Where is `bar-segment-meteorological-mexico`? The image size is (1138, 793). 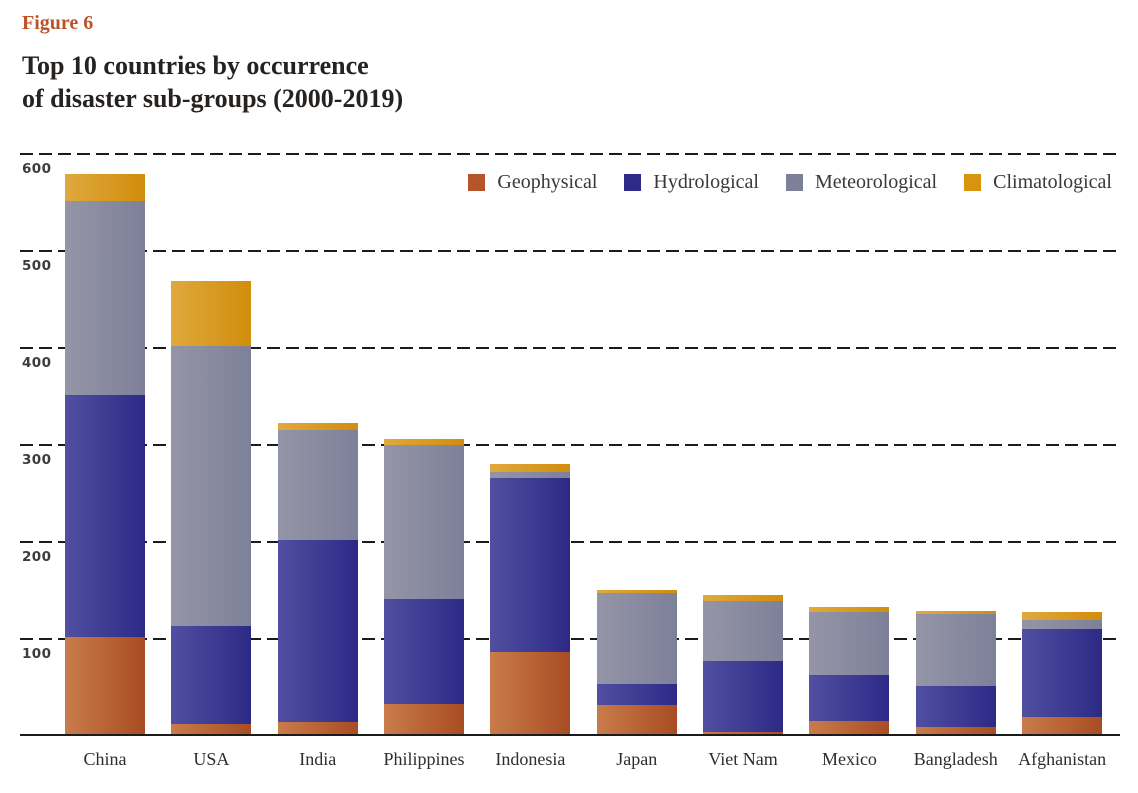
bar-segment-meteorological-mexico is located at coordinates (849, 643).